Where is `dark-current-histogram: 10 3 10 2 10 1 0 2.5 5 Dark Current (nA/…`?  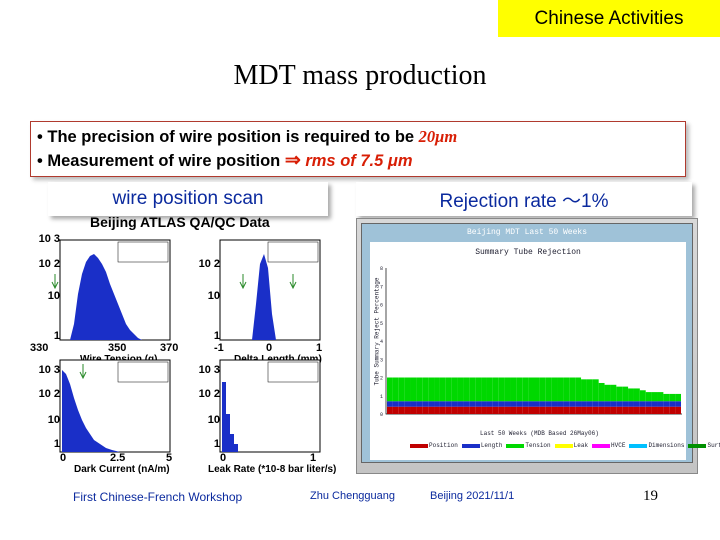
dark-current-histogram: 10 3 10 2 10 1 0 2.5 5 Dark Current (nA/… is located at coordinates (105, 414).